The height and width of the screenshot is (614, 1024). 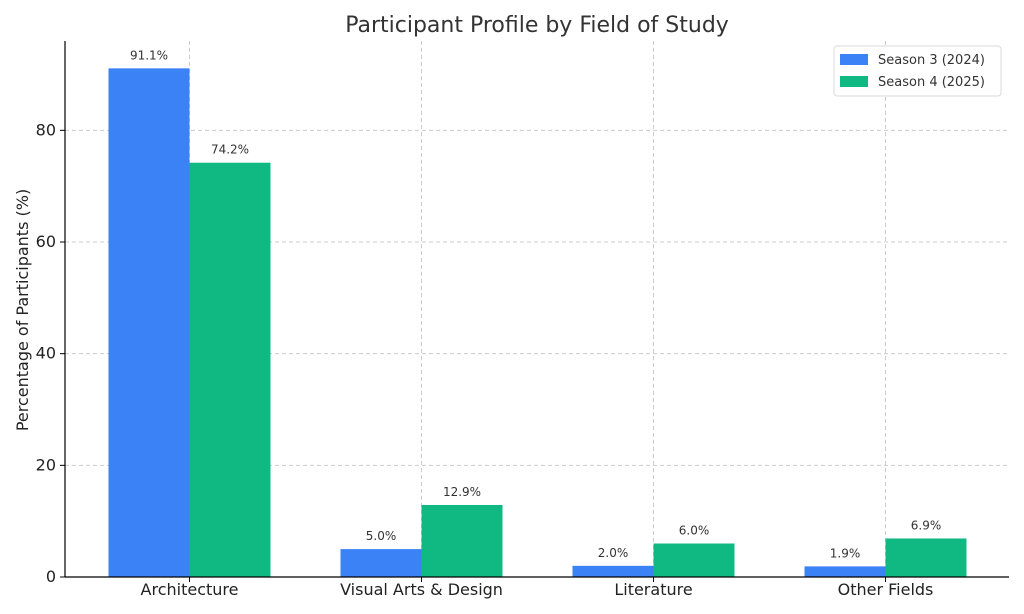 I want to click on data-label: 5.0%, so click(x=381, y=536).